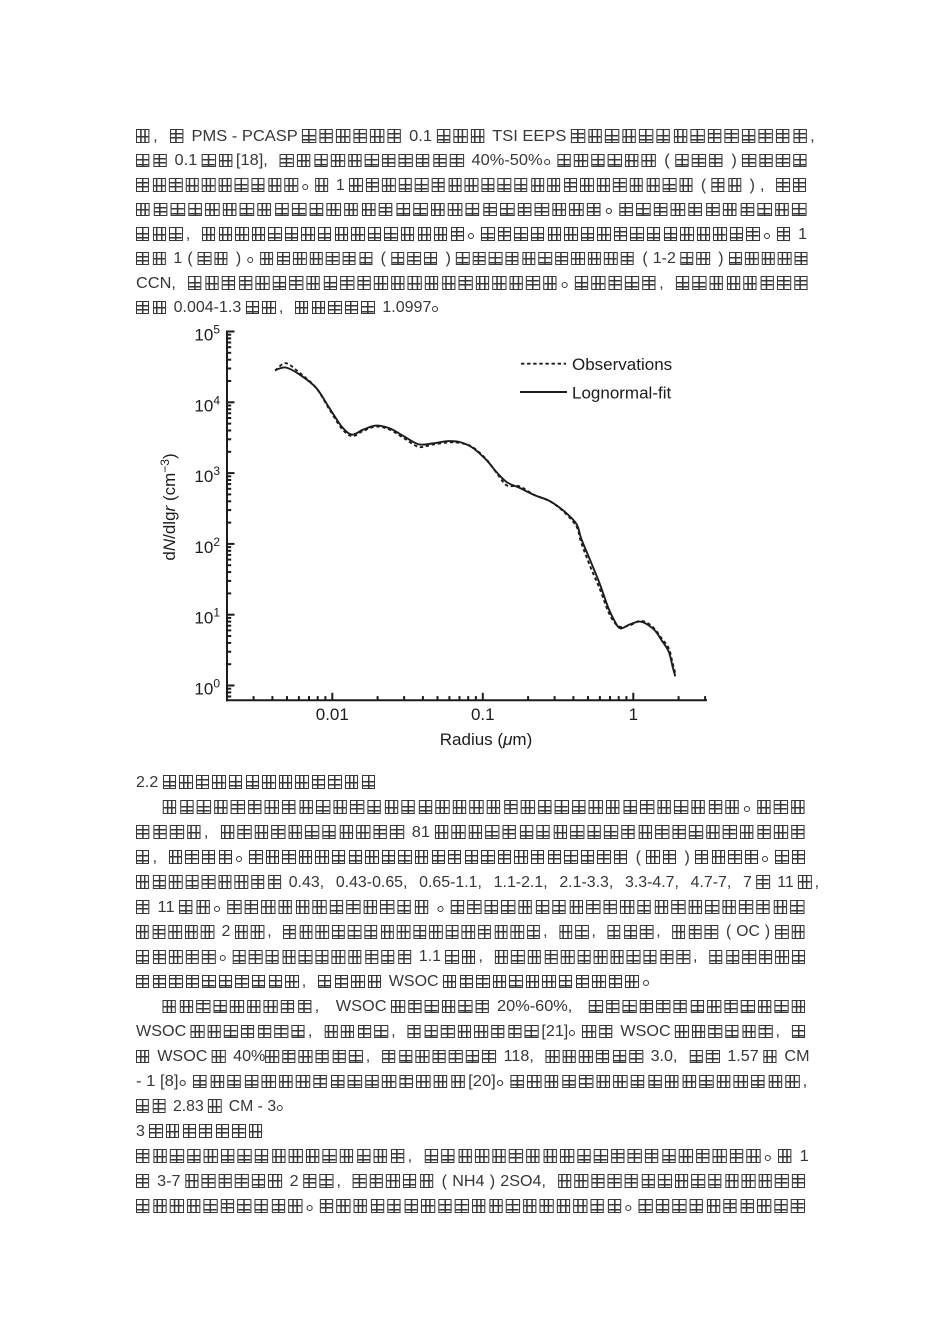 This screenshot has height=1344, width=950. I want to click on svg-text: 10⁴, so click(207, 404).